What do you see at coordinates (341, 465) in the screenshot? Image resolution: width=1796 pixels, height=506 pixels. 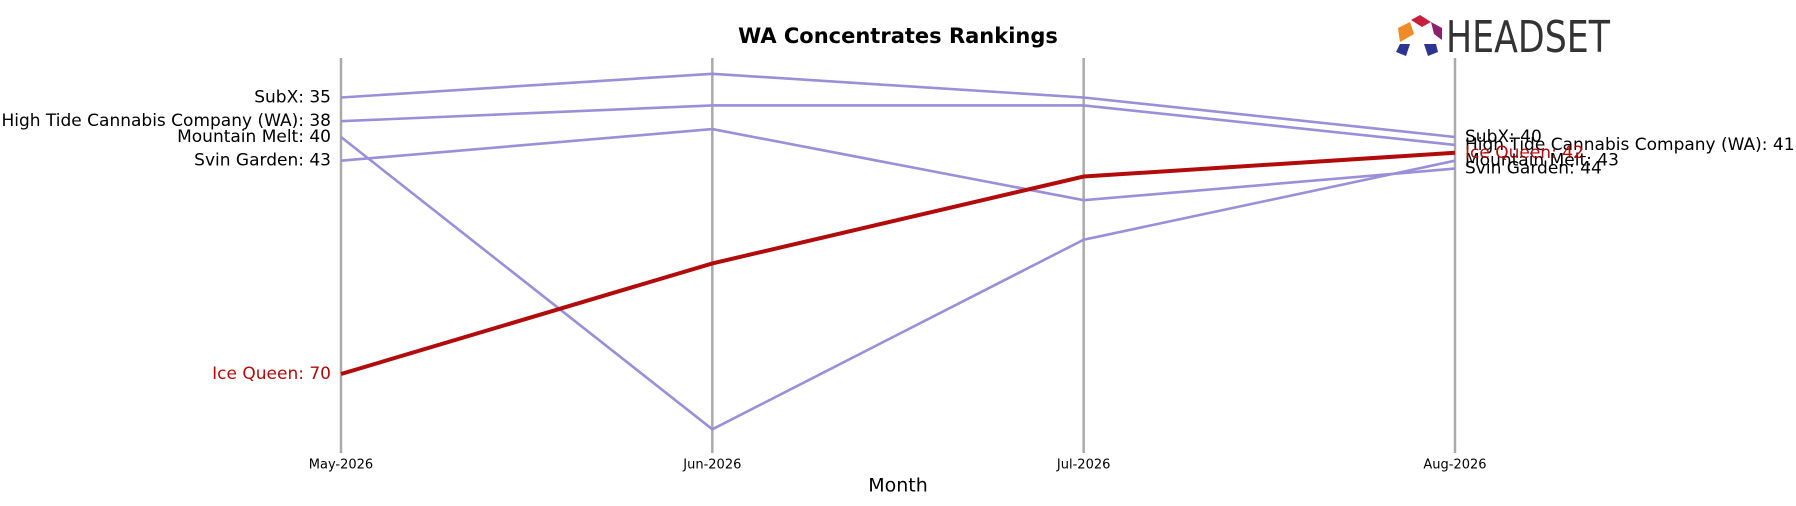 I see `x-tick-label: May-2026` at bounding box center [341, 465].